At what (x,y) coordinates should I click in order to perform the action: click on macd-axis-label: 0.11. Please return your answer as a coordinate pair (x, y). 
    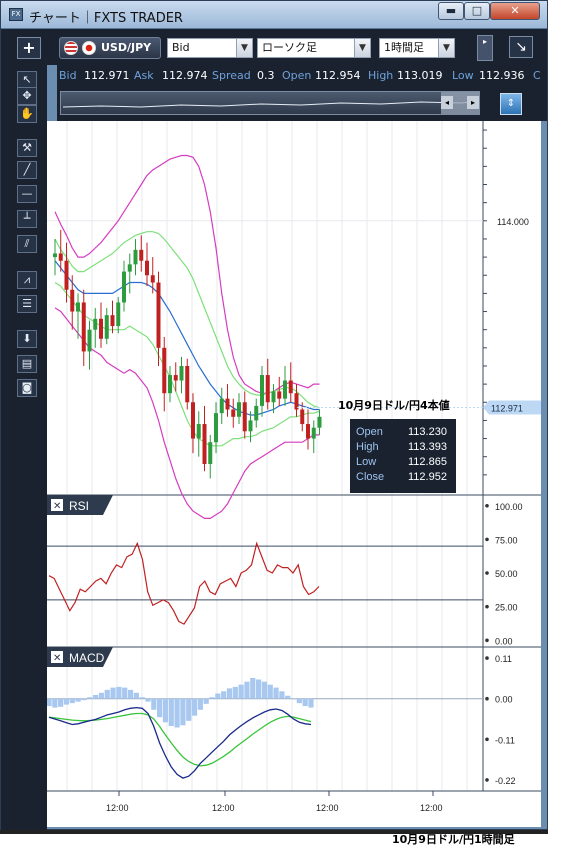
    Looking at the image, I should click on (503, 659).